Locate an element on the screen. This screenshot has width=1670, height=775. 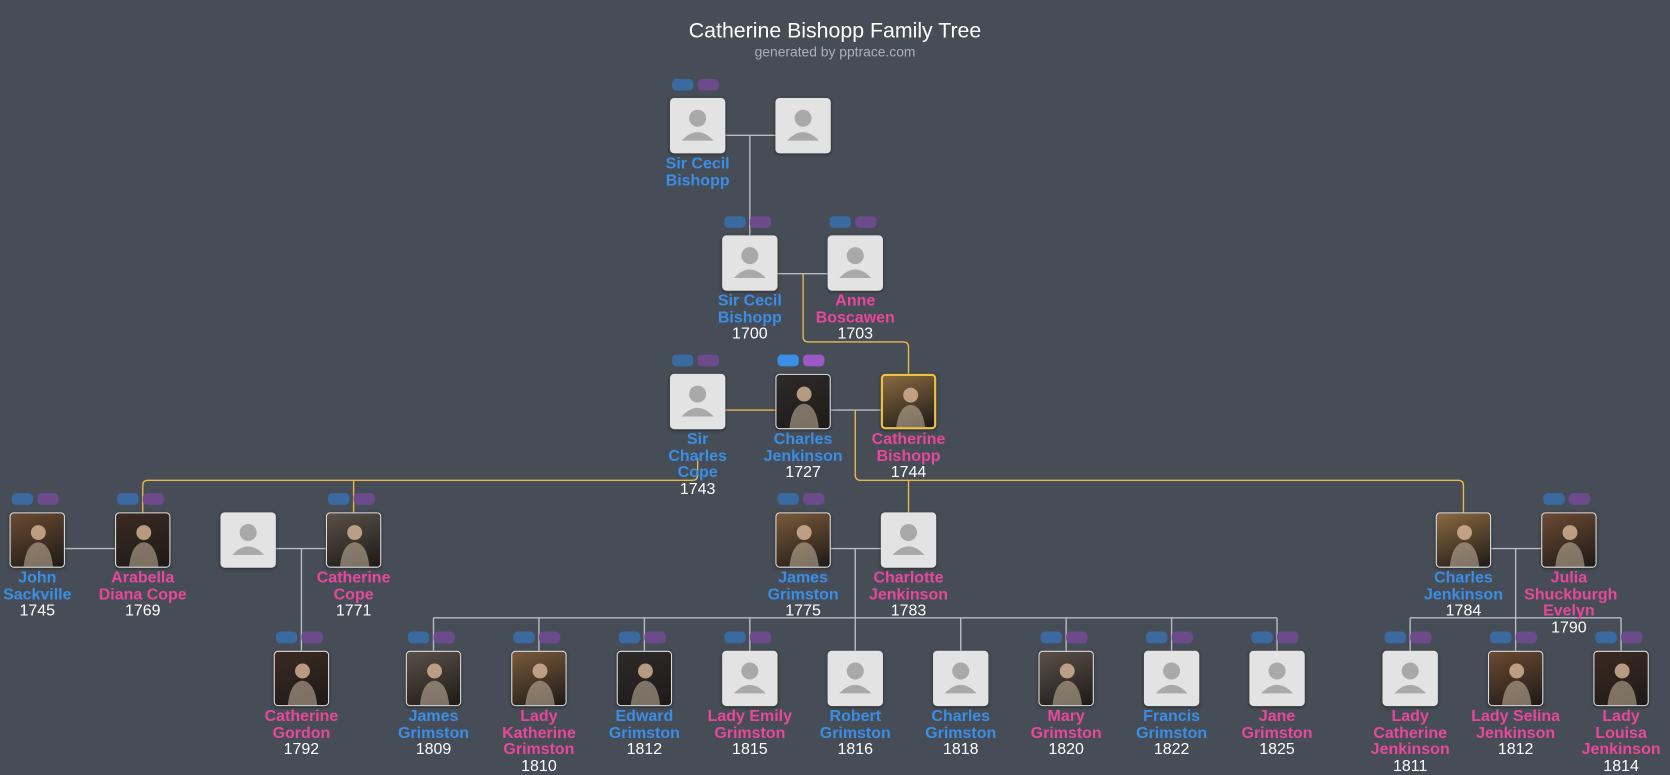
person-label: Julia Shuckburgh Evelyn 1790 is located at coordinates (1570, 603).